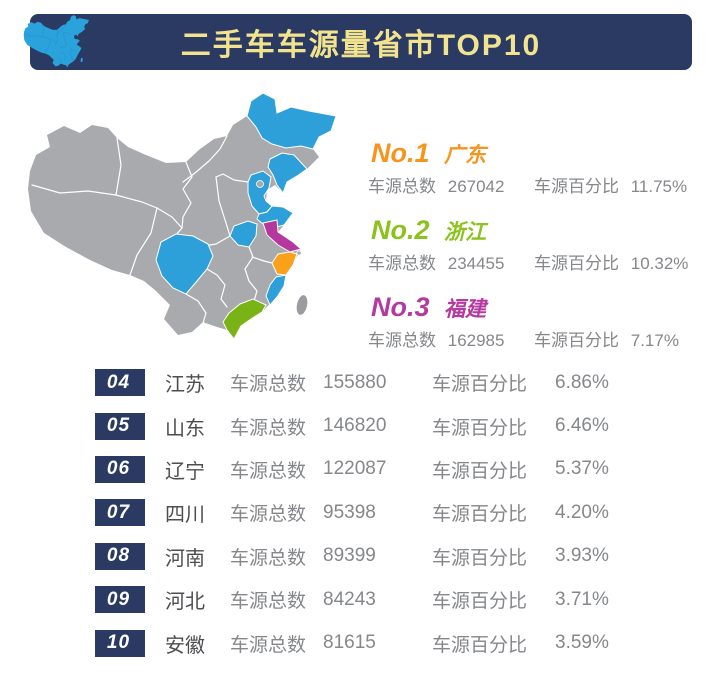  I want to click on top3-stats: 车源总数 162985 车源百分比 7.17%, so click(540, 341).